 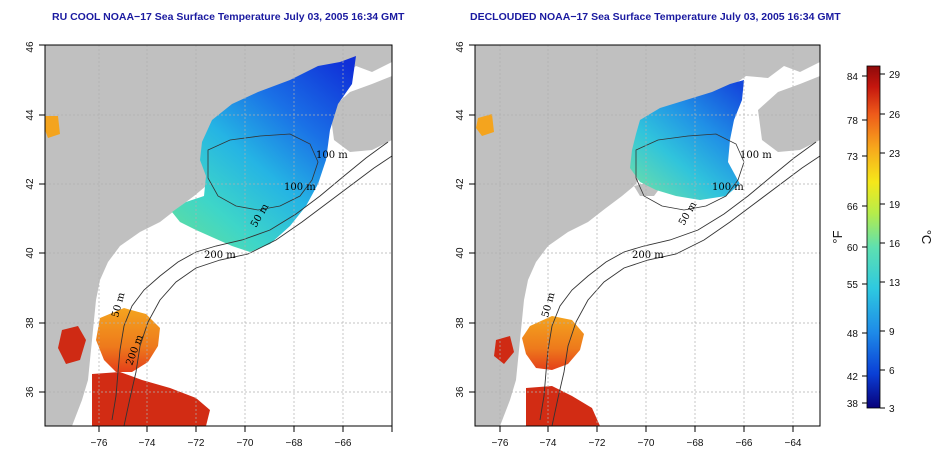 What do you see at coordinates (332, 155) in the screenshot?
I see `contour-label-left-1: 100 m` at bounding box center [332, 155].